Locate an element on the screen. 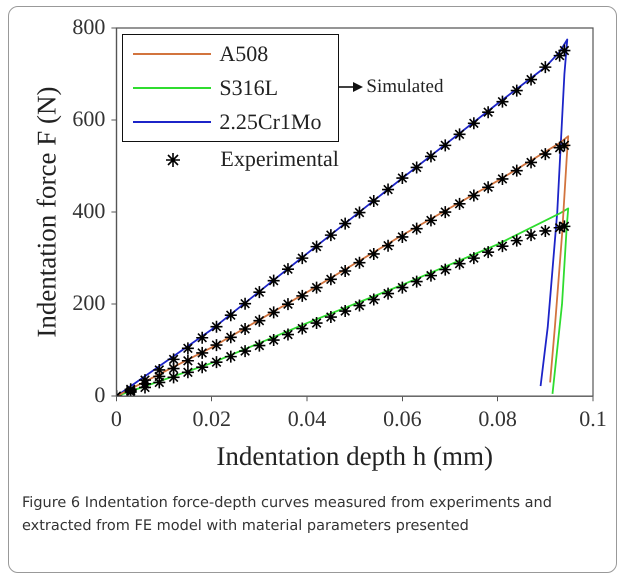 Image resolution: width=625 pixels, height=577 pixels. x-tick-label: 0.04 is located at coordinates (307, 419).